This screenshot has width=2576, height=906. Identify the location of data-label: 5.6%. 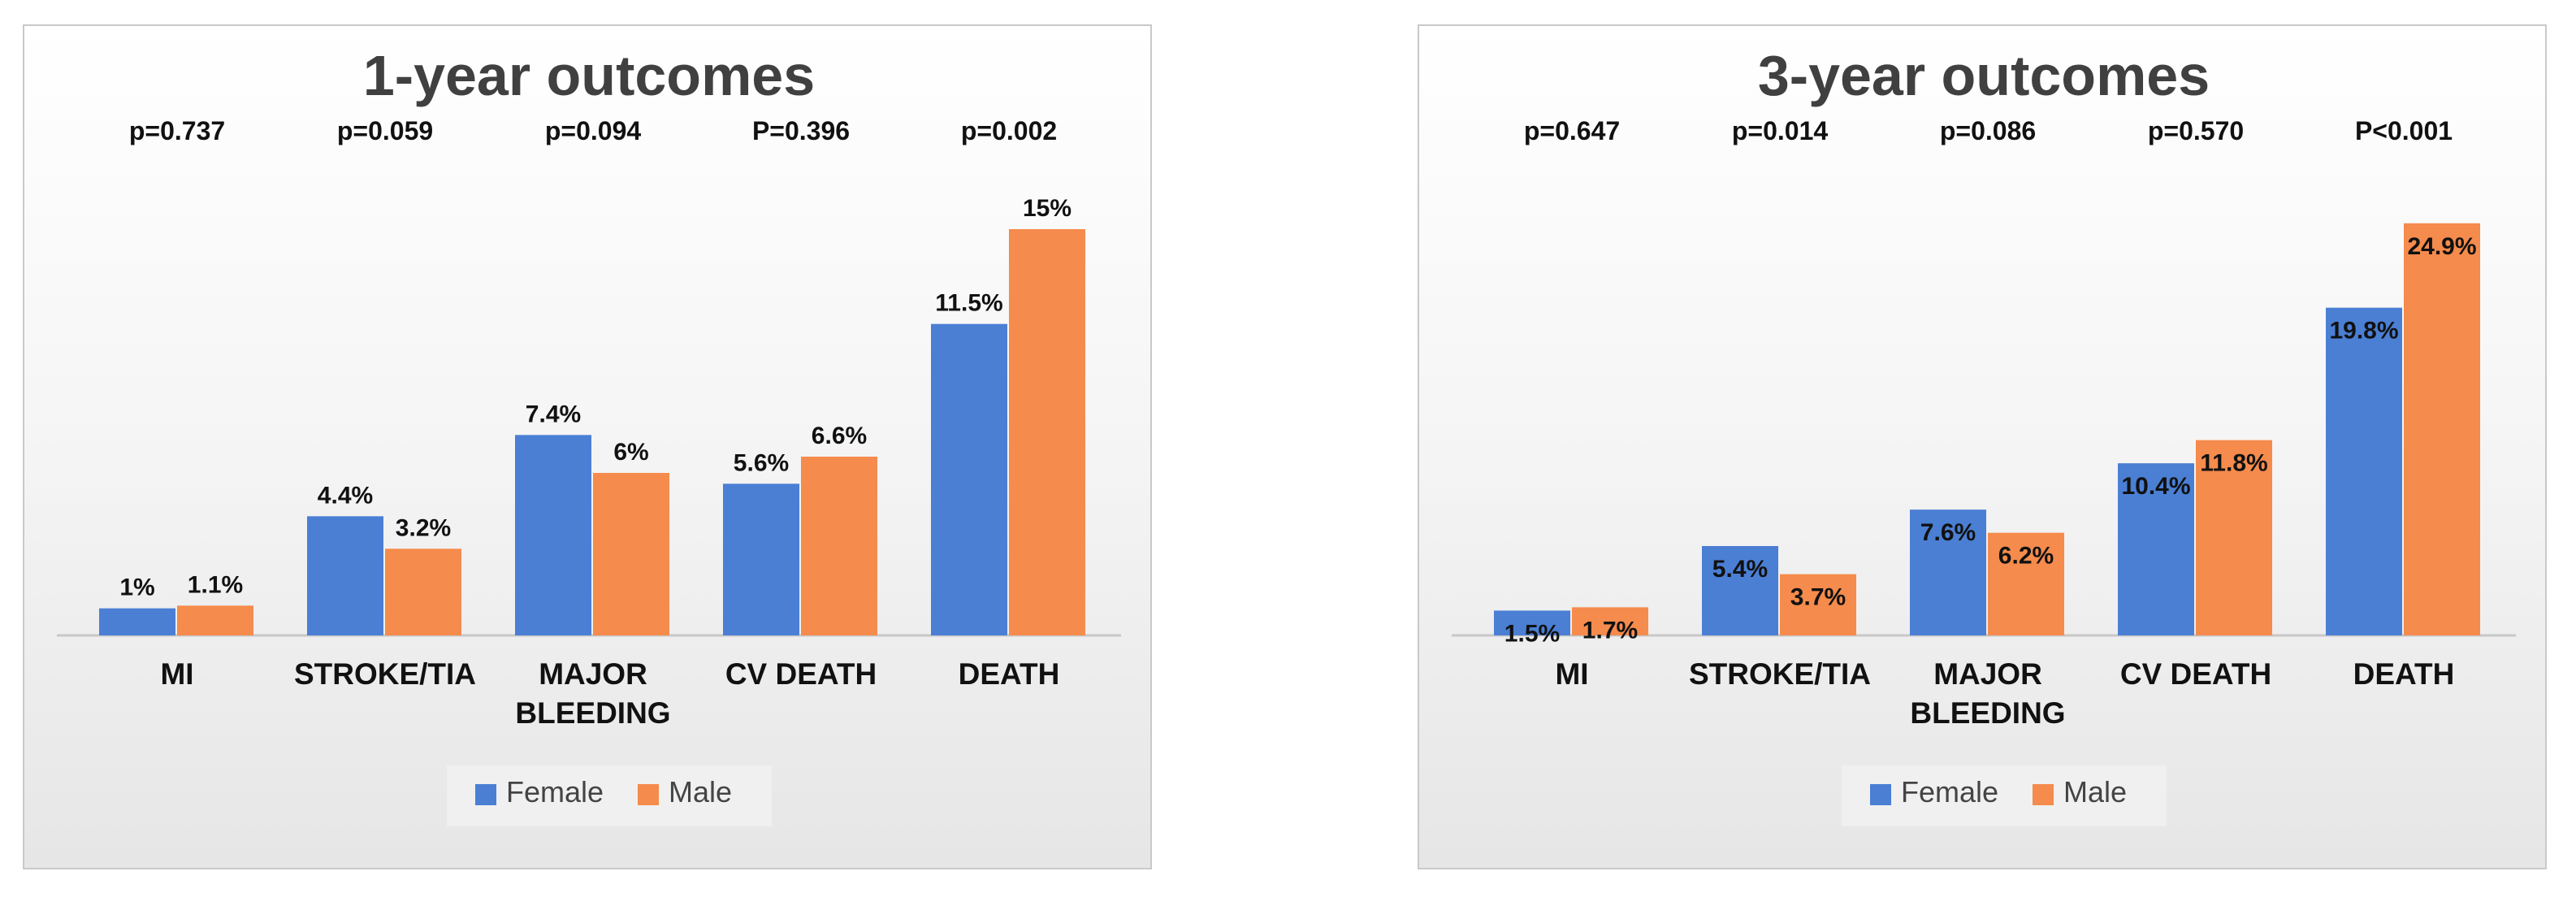
(761, 462).